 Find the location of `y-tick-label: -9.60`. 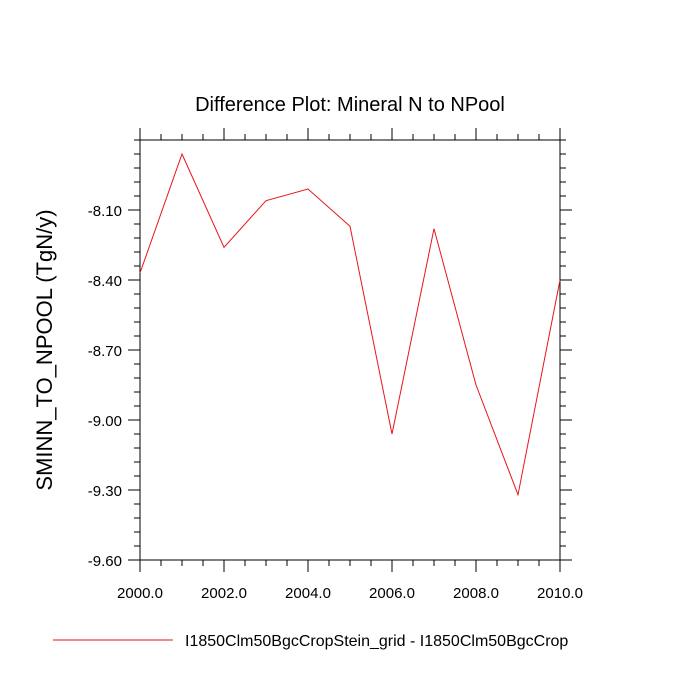

y-tick-label: -9.60 is located at coordinates (105, 561).